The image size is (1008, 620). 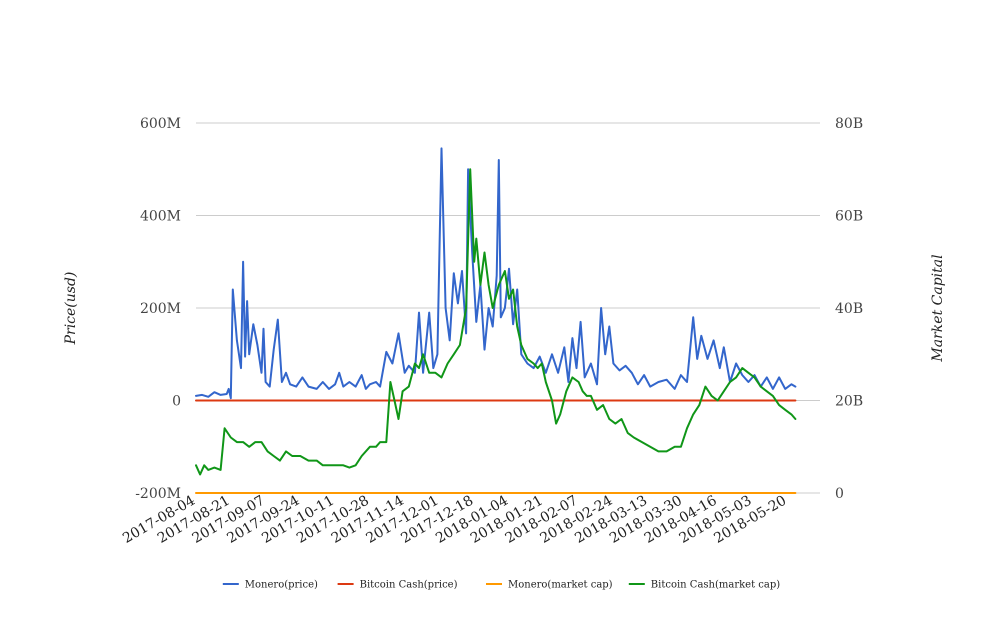 I want to click on y-left-tick-label: 0, so click(x=176, y=402).